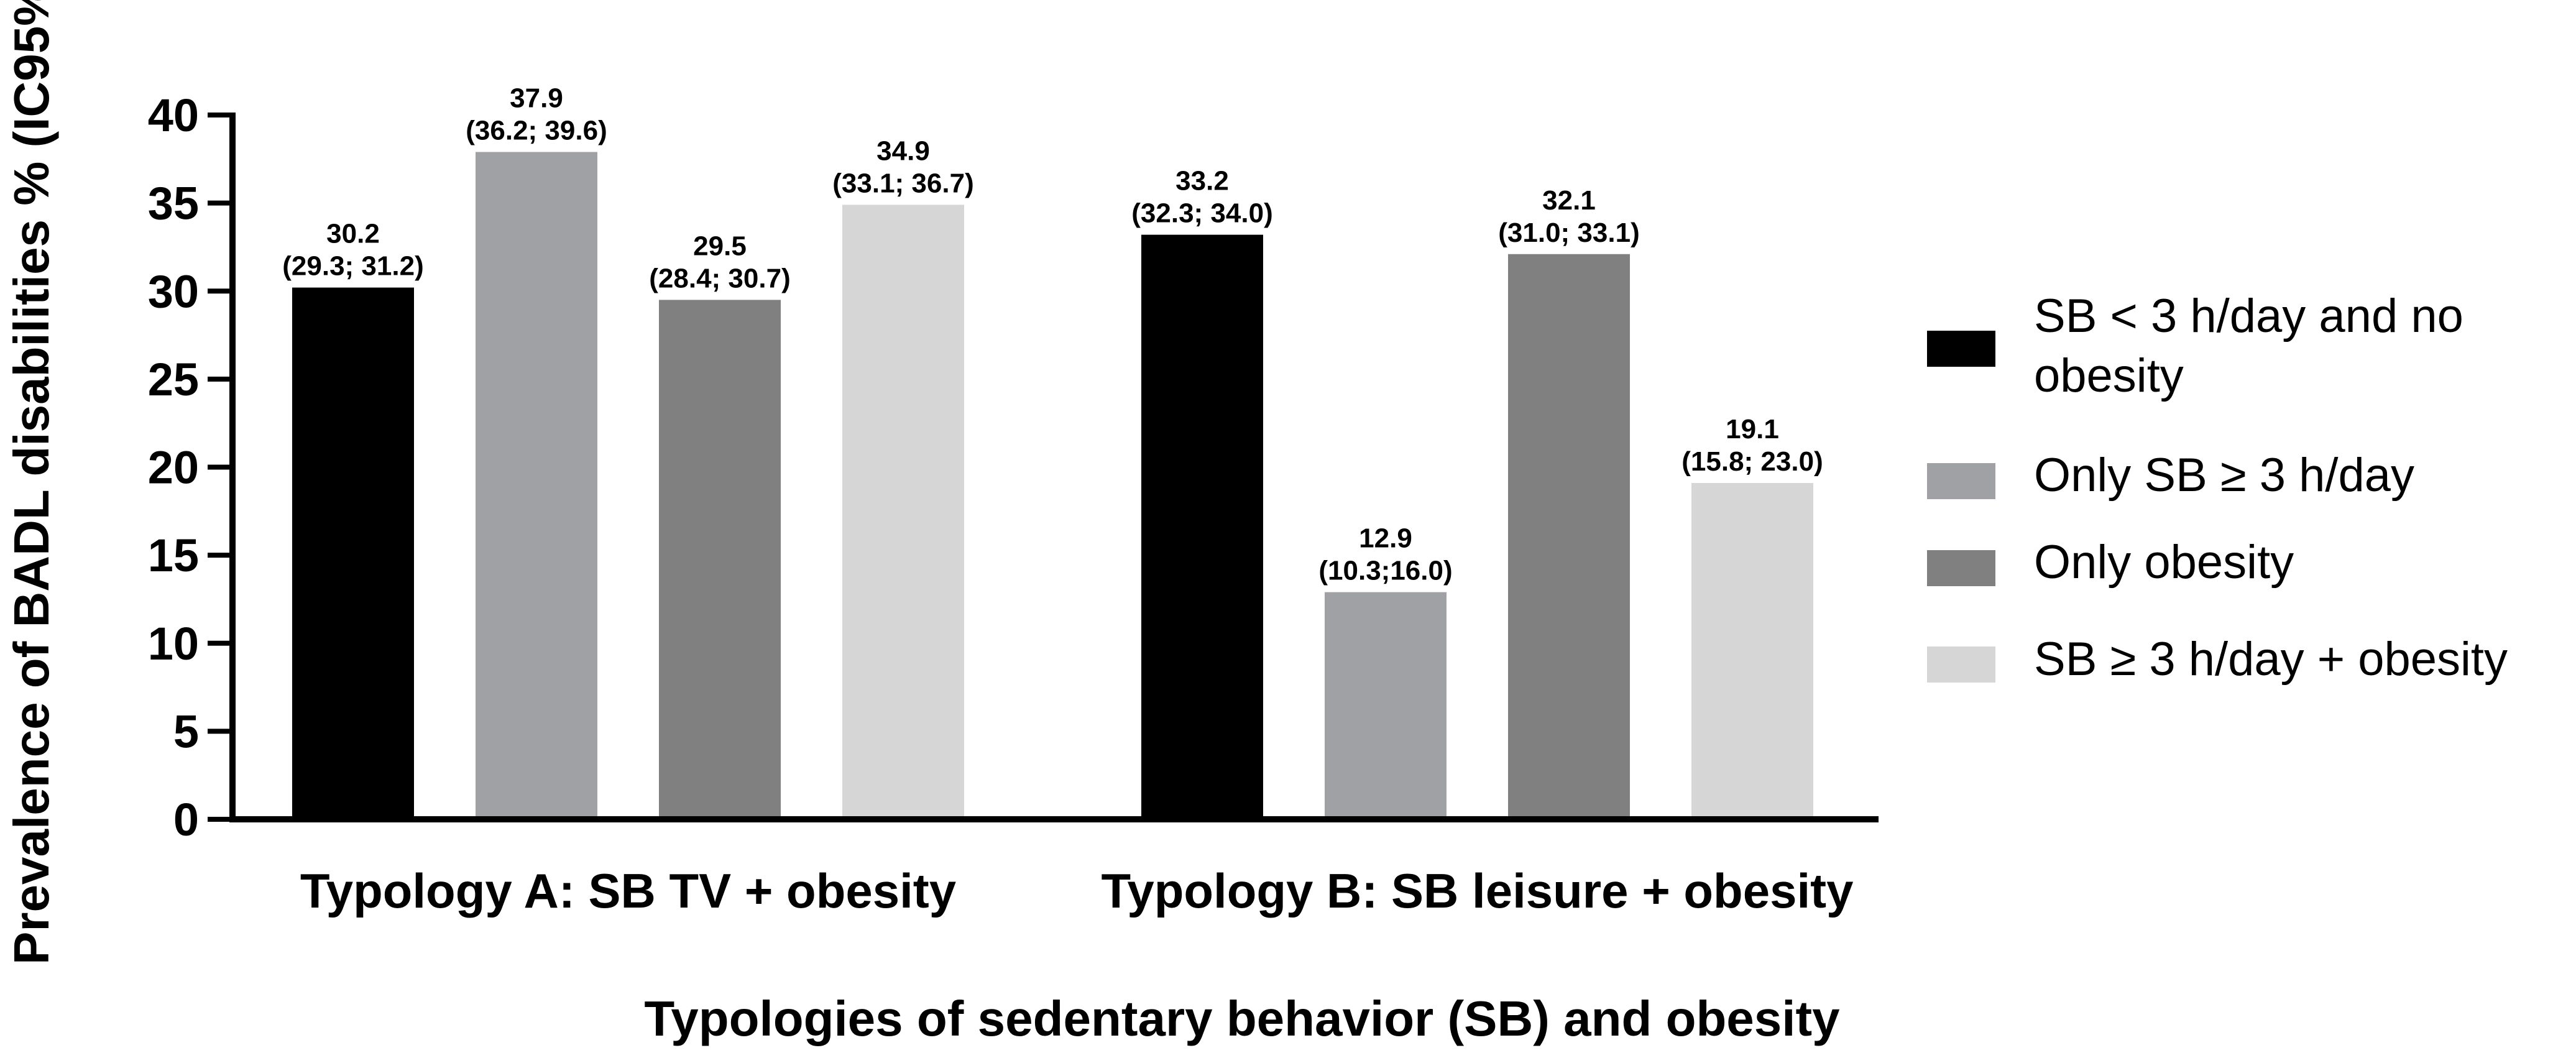 The height and width of the screenshot is (1058, 2576). What do you see at coordinates (903, 151) in the screenshot?
I see `bar-value-label: 34.9` at bounding box center [903, 151].